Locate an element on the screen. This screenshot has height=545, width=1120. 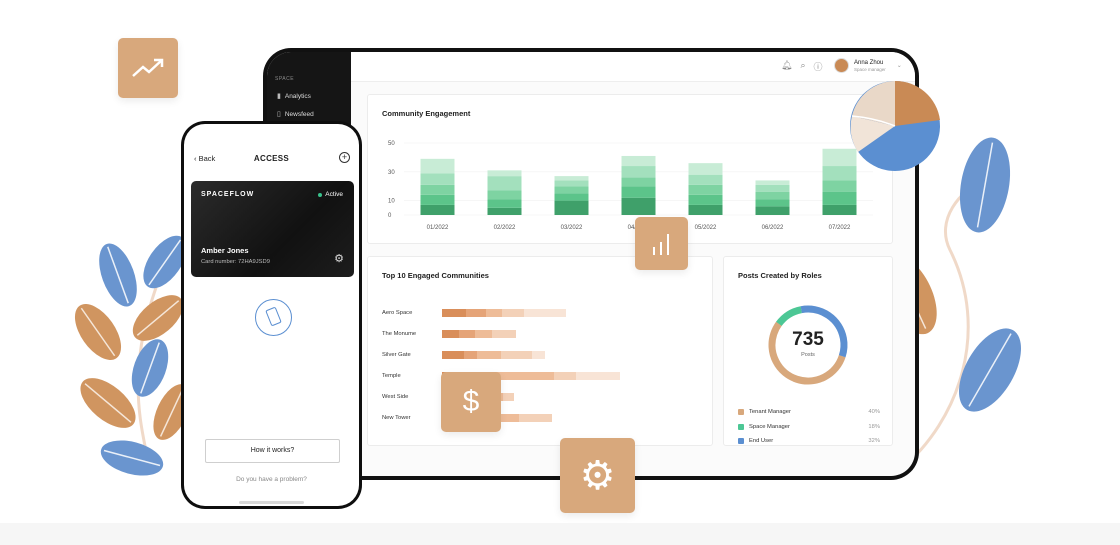
back-label: Back is located at coordinates (207, 158).